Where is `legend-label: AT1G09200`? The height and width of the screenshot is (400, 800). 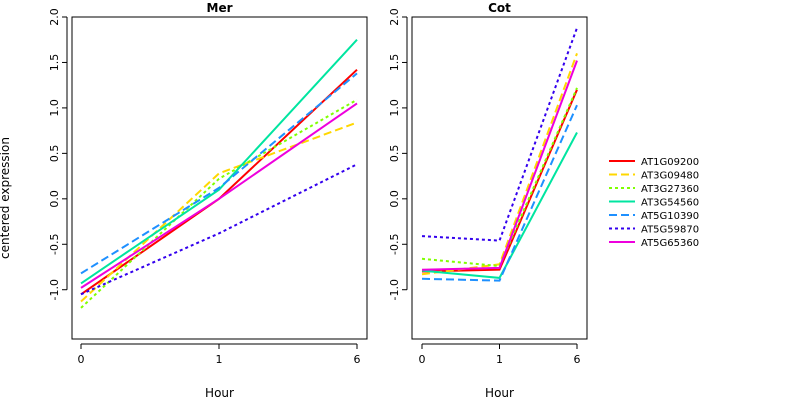
legend-label: AT1G09200 is located at coordinates (670, 162).